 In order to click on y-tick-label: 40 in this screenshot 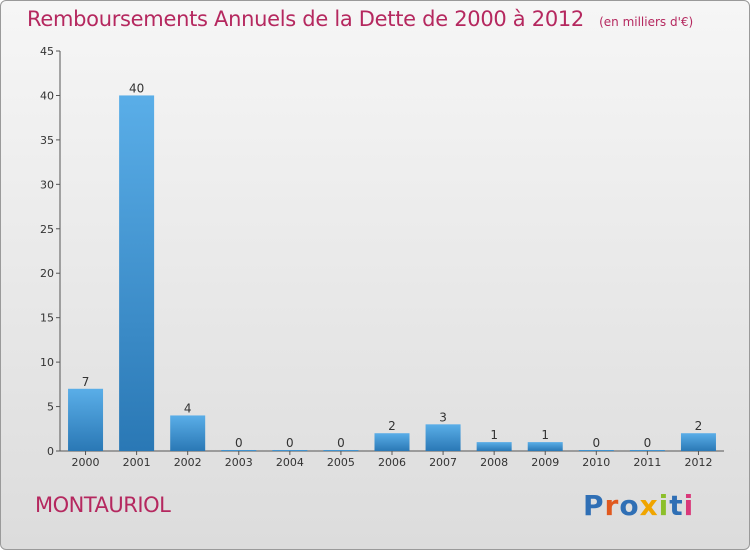, I will do `click(47, 95)`.